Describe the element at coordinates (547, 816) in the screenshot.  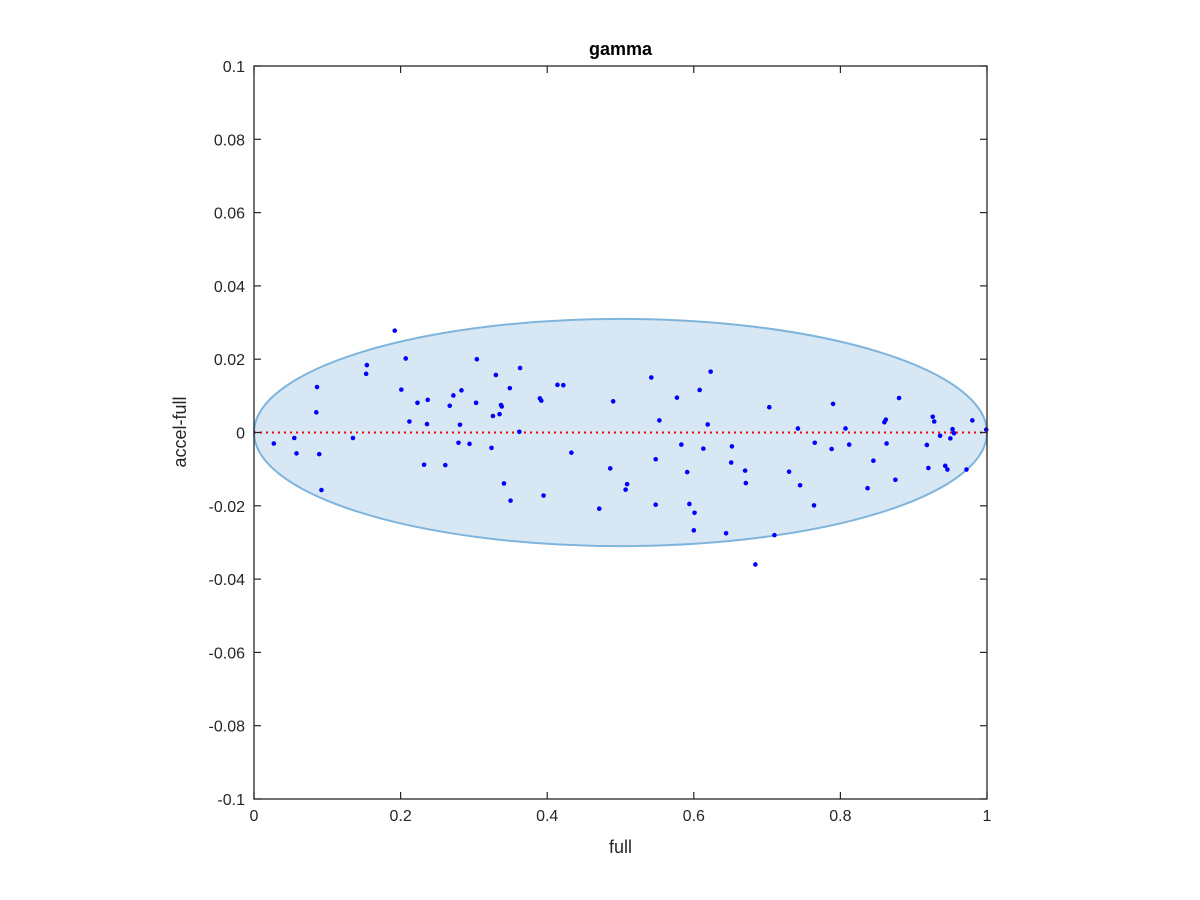
I see `x-tick-label: 0.4` at that location.